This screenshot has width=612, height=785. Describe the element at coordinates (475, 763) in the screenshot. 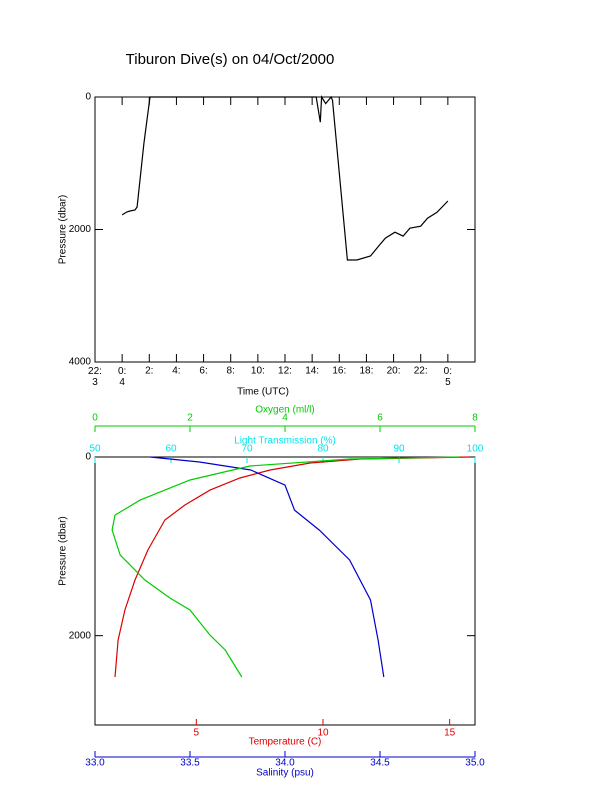

I see `x-tick-label: 35.0` at that location.